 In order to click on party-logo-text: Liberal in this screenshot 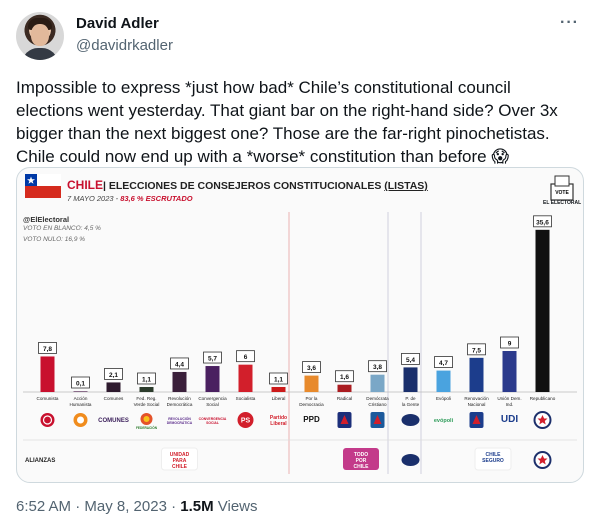, I will do `click(278, 424)`.